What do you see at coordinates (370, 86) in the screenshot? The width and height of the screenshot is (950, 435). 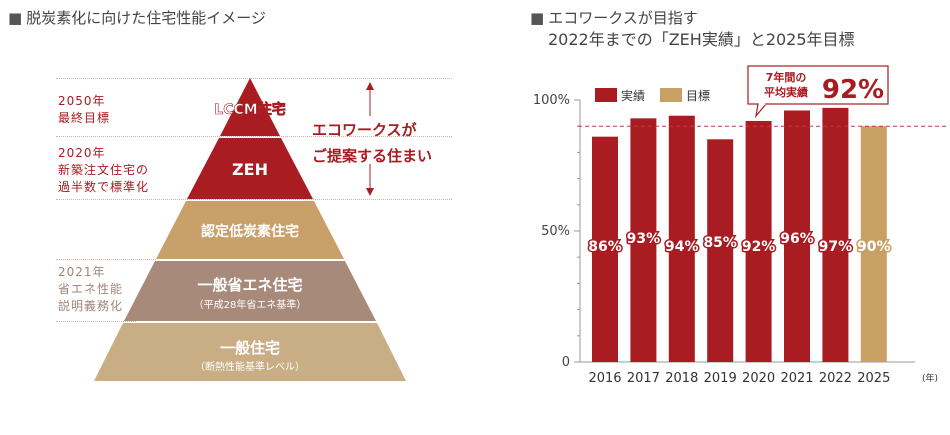 I see `bracket-arrow-up-icon` at bounding box center [370, 86].